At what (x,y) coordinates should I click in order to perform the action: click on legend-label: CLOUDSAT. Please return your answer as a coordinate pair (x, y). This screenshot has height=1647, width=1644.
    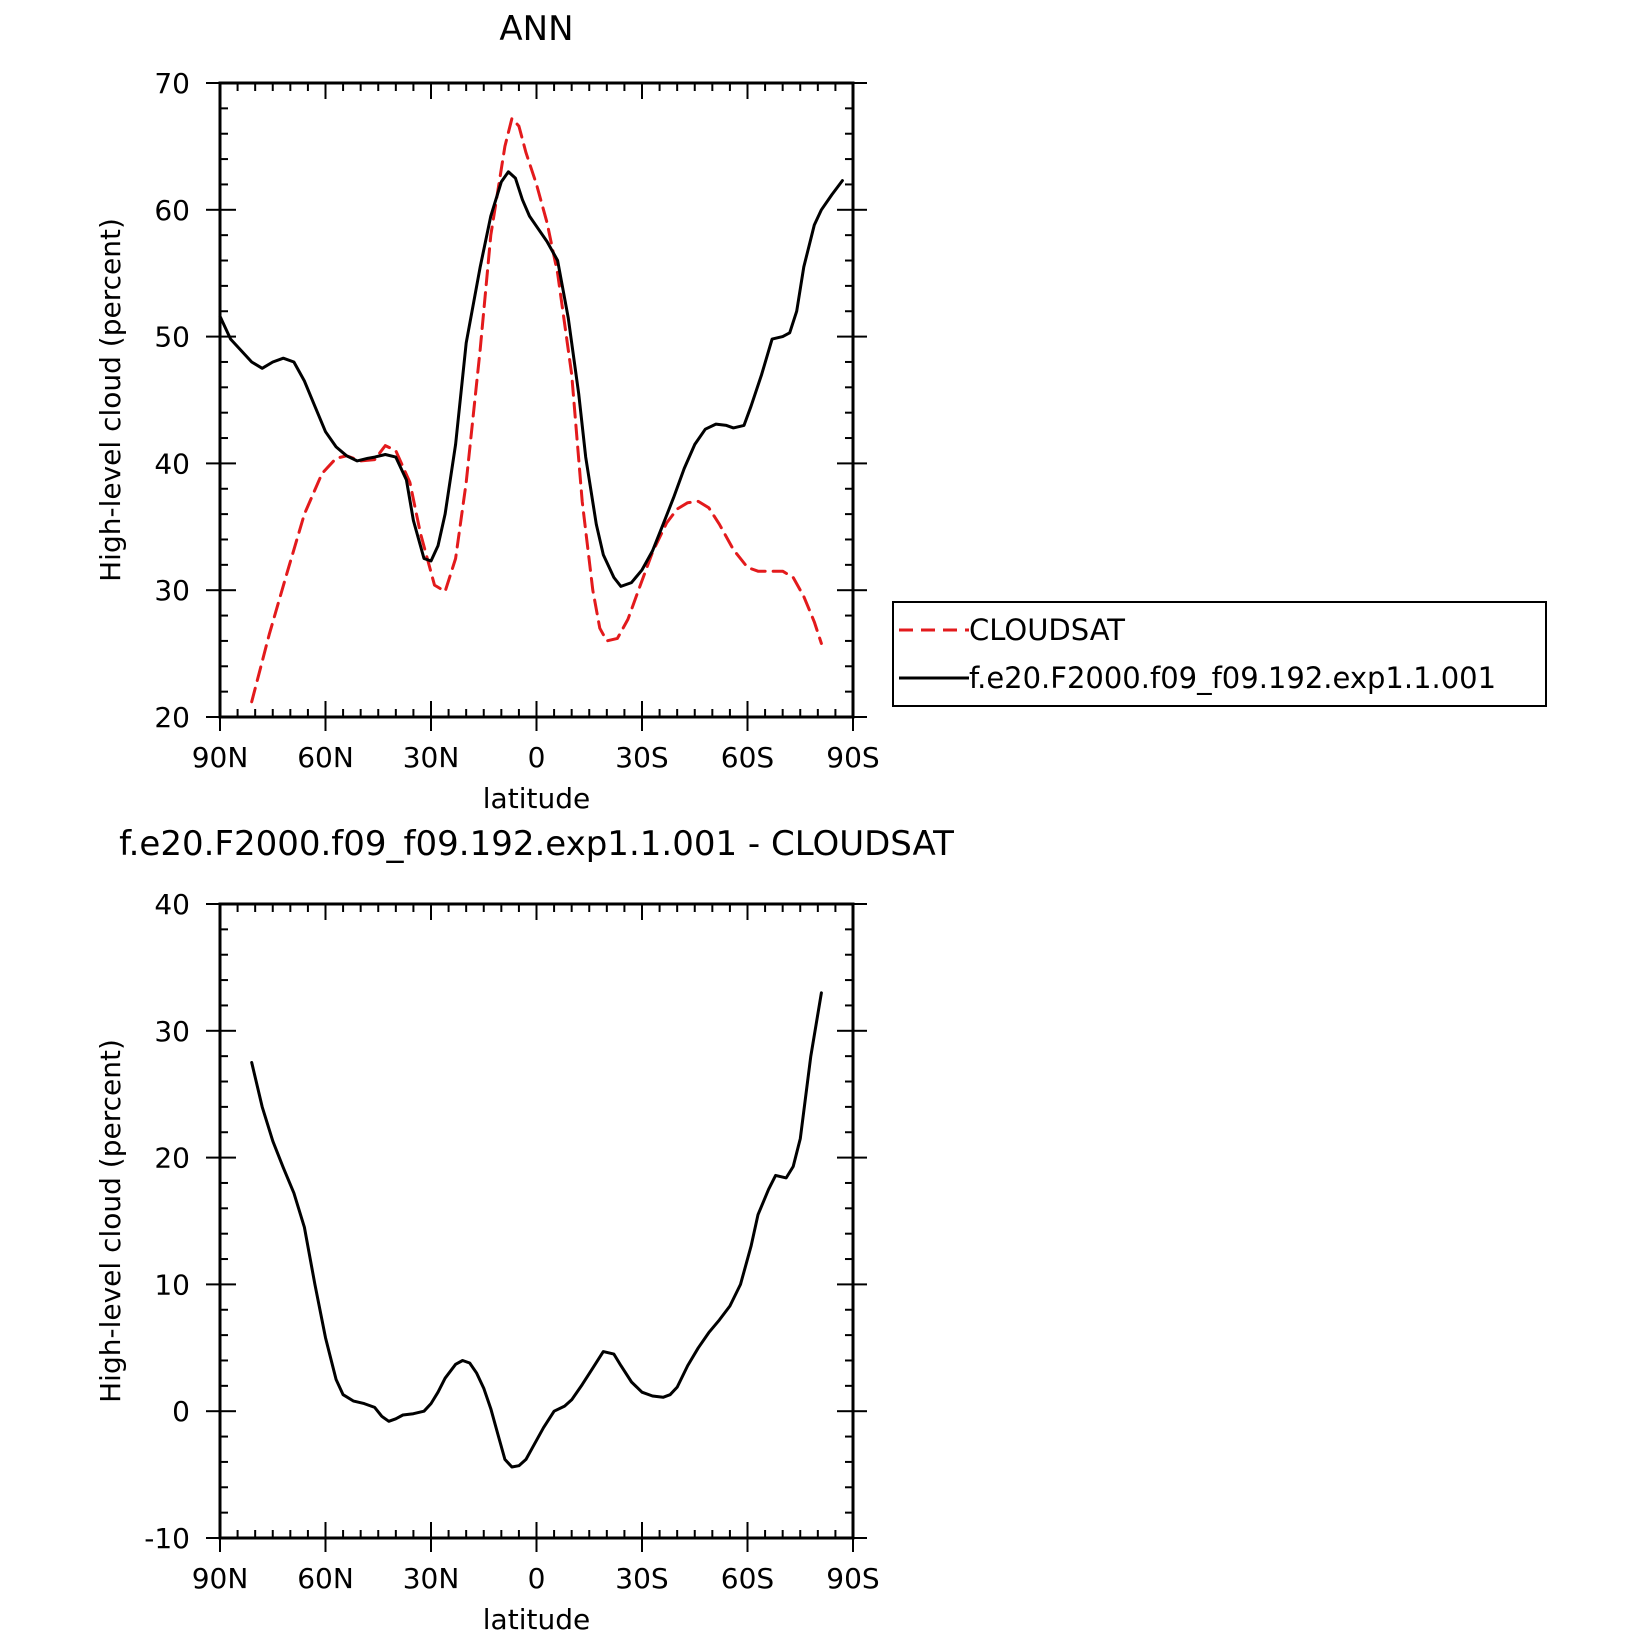
    Looking at the image, I should click on (1047, 630).